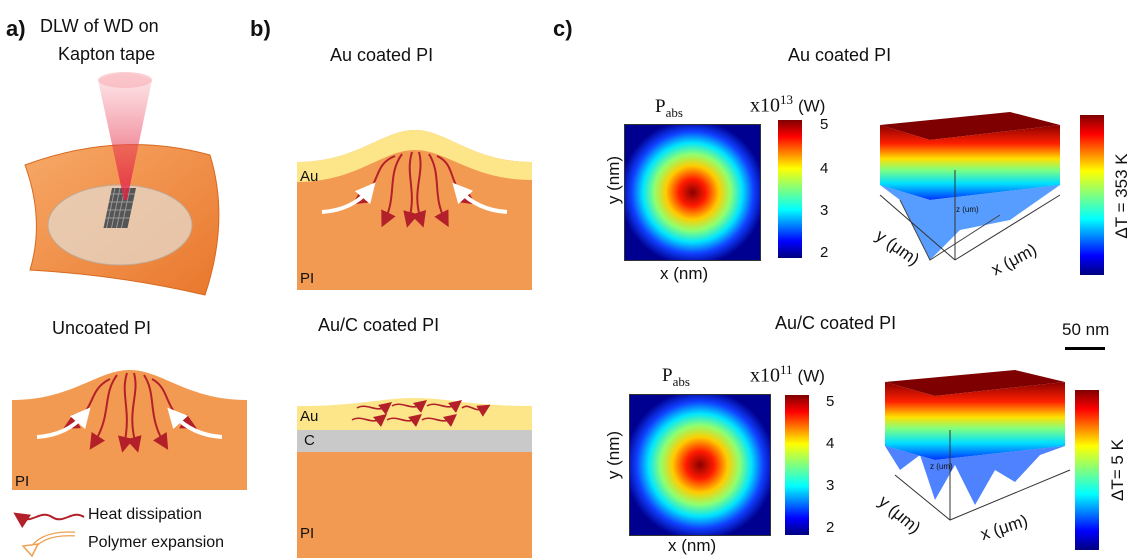  What do you see at coordinates (307, 533) in the screenshot?
I see `pi-layer-label-bottom: PI` at bounding box center [307, 533].